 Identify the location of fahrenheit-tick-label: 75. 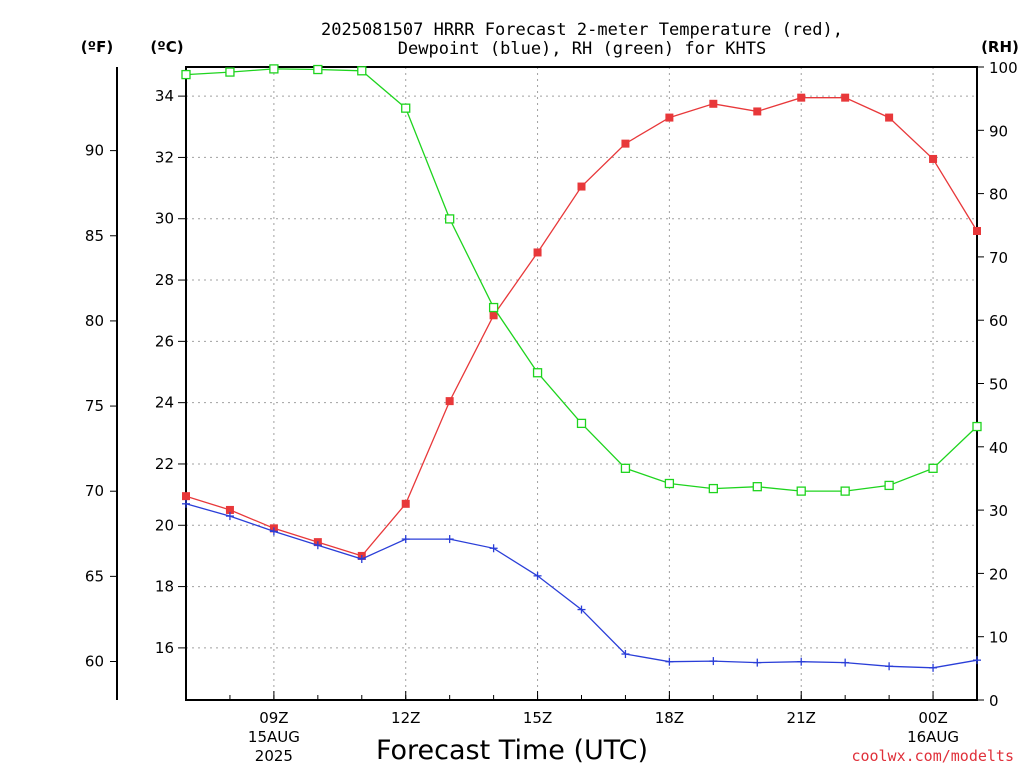
(94, 406).